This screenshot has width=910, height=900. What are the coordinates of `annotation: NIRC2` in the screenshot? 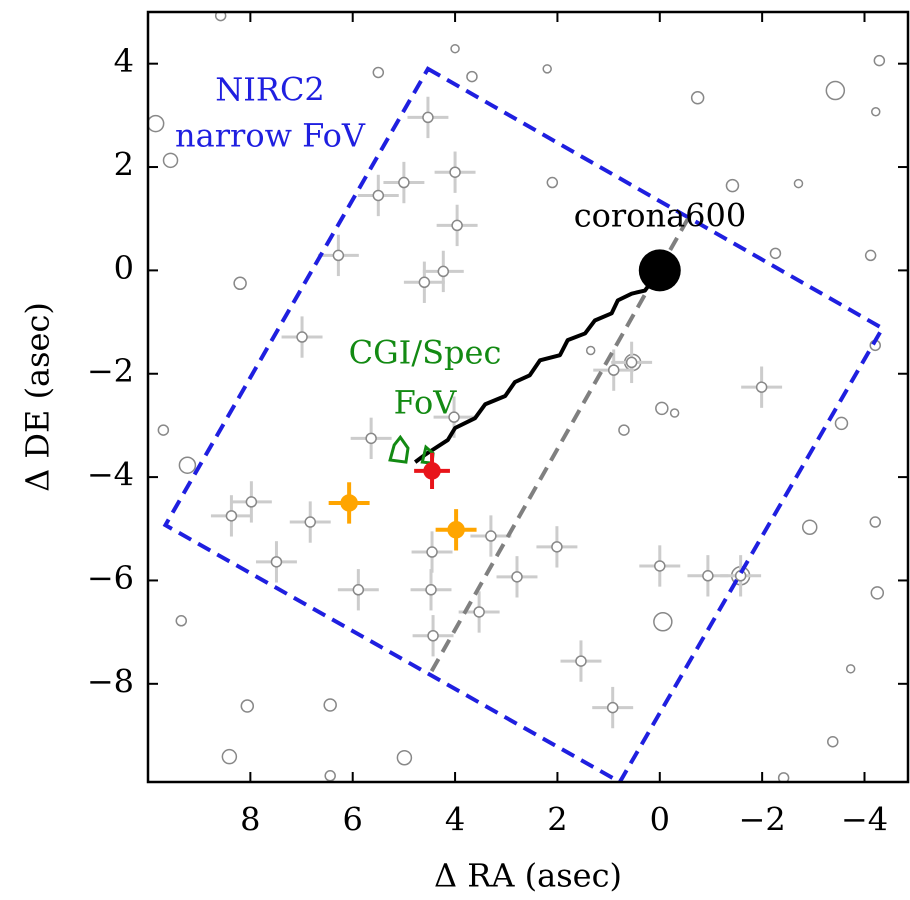 It's located at (270, 90).